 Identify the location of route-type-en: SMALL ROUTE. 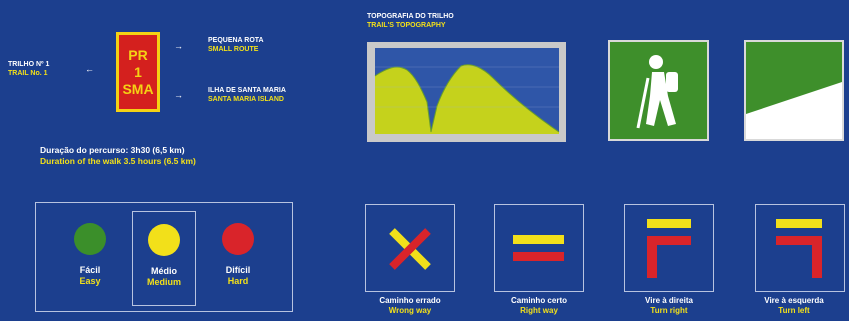
(233, 49).